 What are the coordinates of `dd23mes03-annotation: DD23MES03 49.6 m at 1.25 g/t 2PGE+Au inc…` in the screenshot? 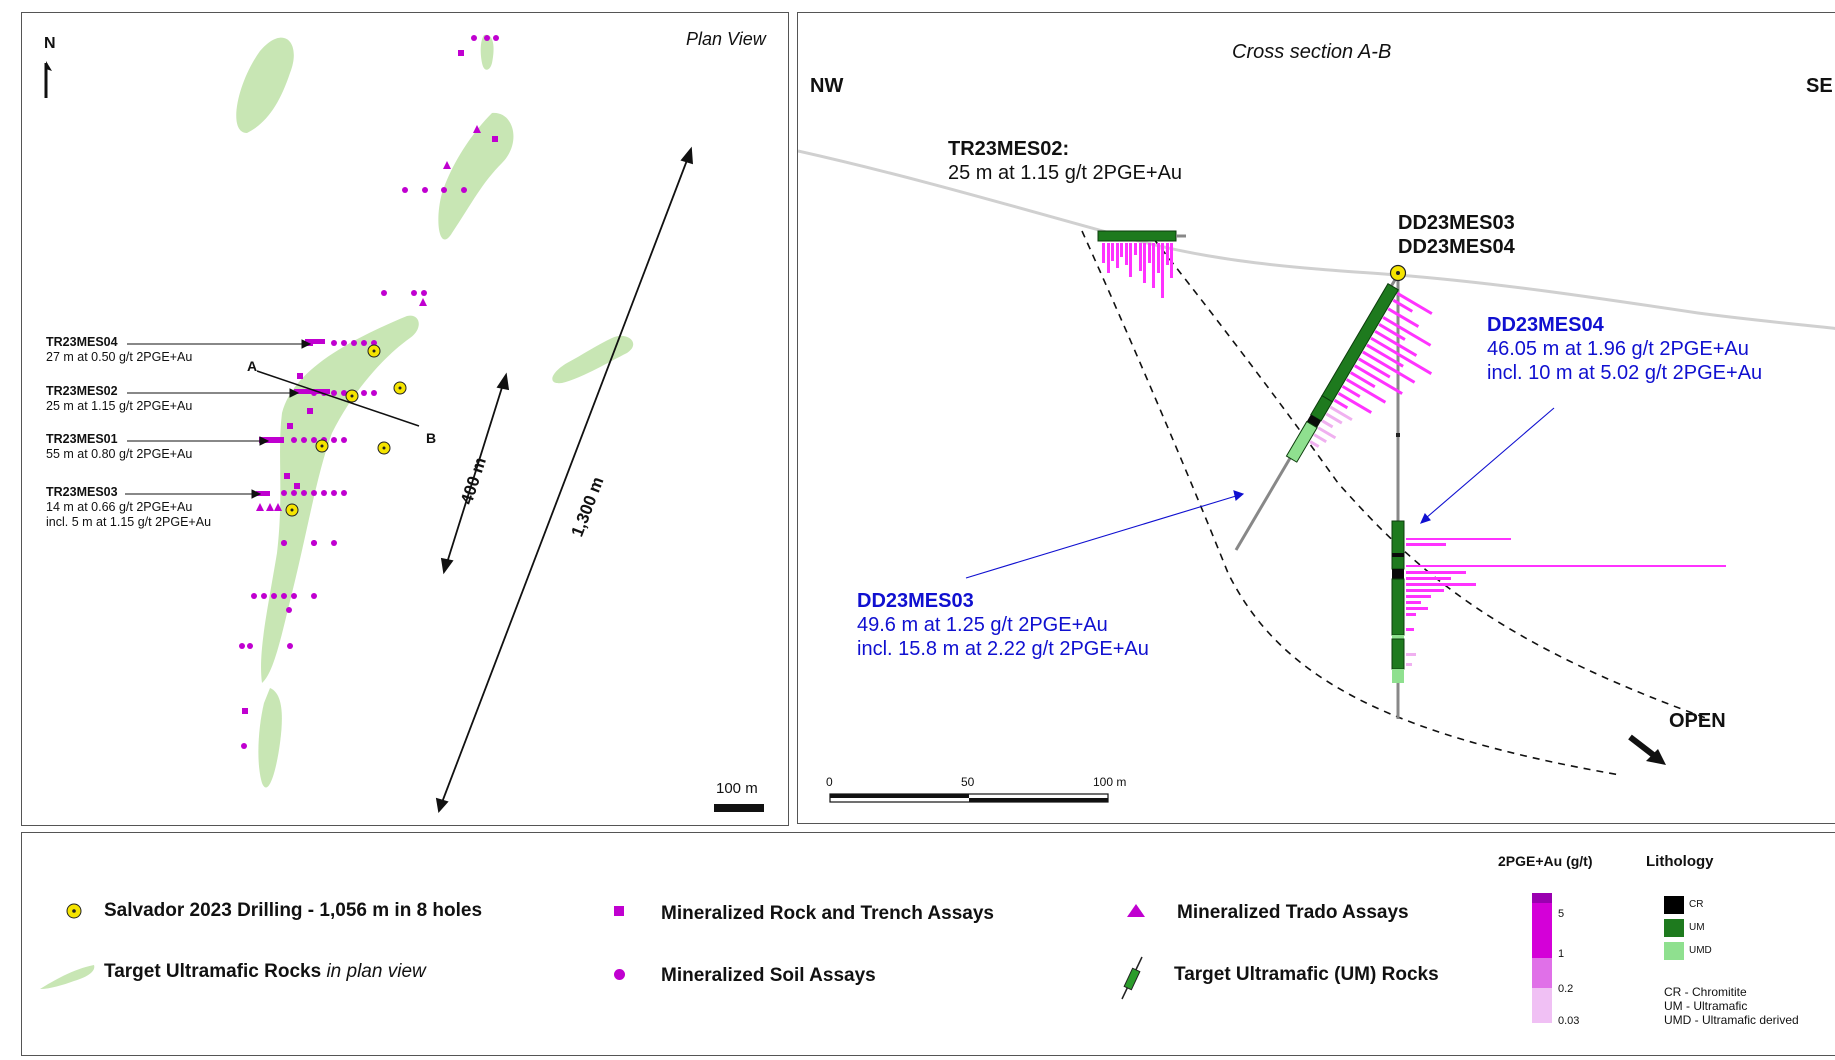 It's located at (1003, 625).